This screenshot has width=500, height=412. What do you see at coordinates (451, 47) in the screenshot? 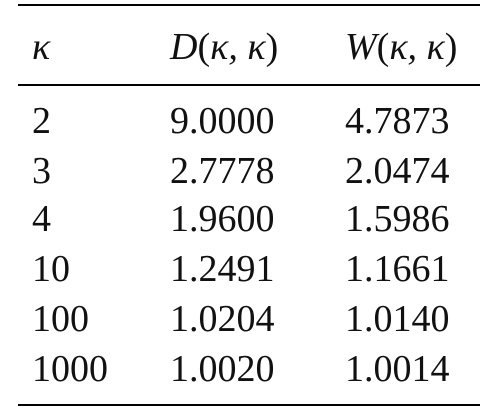
I see `header-w-close: )` at bounding box center [451, 47].